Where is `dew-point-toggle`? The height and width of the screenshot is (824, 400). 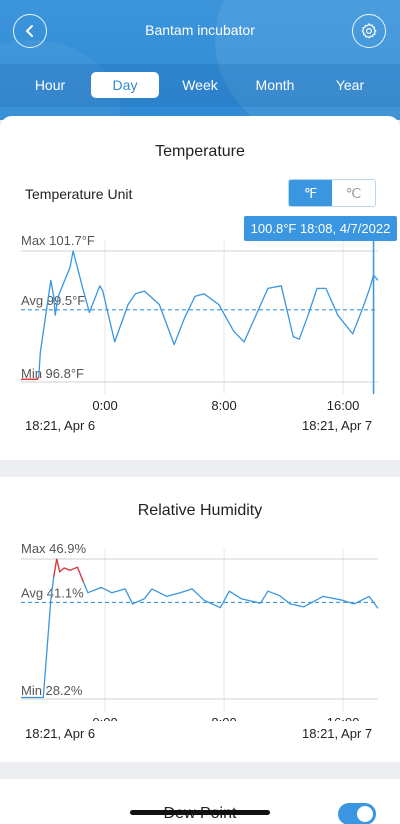 dew-point-toggle is located at coordinates (357, 813).